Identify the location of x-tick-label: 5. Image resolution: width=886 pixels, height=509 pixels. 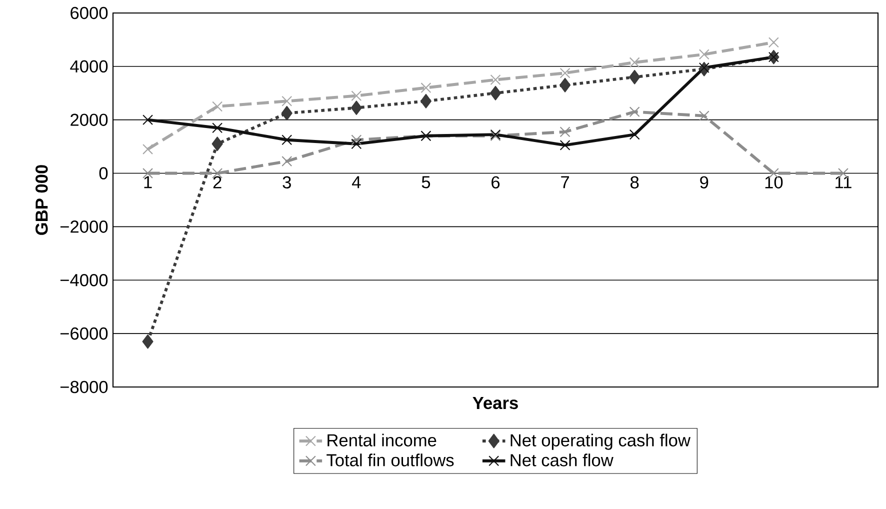
(426, 182).